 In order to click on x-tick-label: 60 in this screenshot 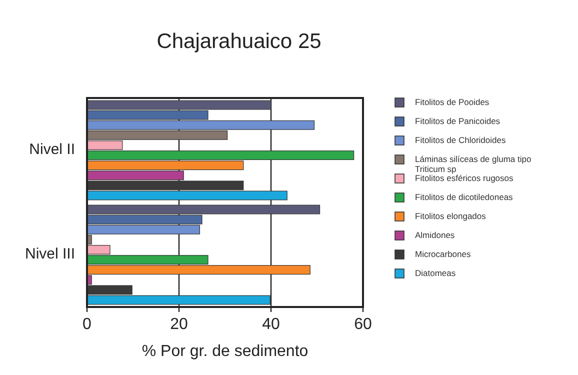, I will do `click(363, 324)`.